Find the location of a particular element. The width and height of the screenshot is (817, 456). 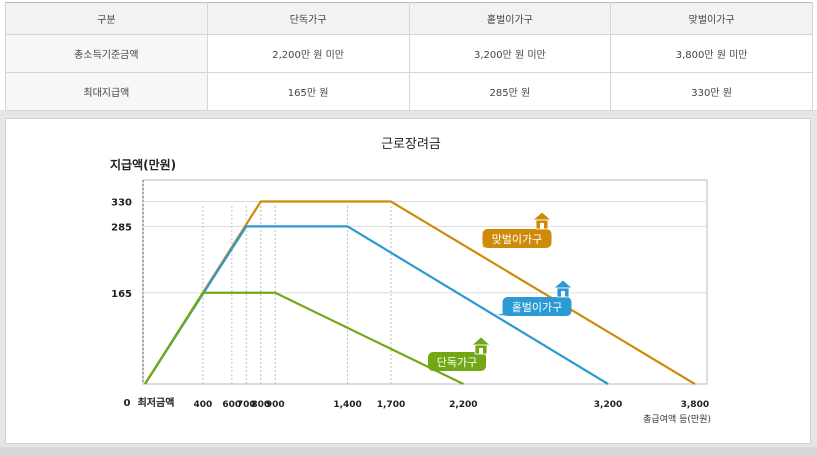

series-line is located at coordinates (304, 338).